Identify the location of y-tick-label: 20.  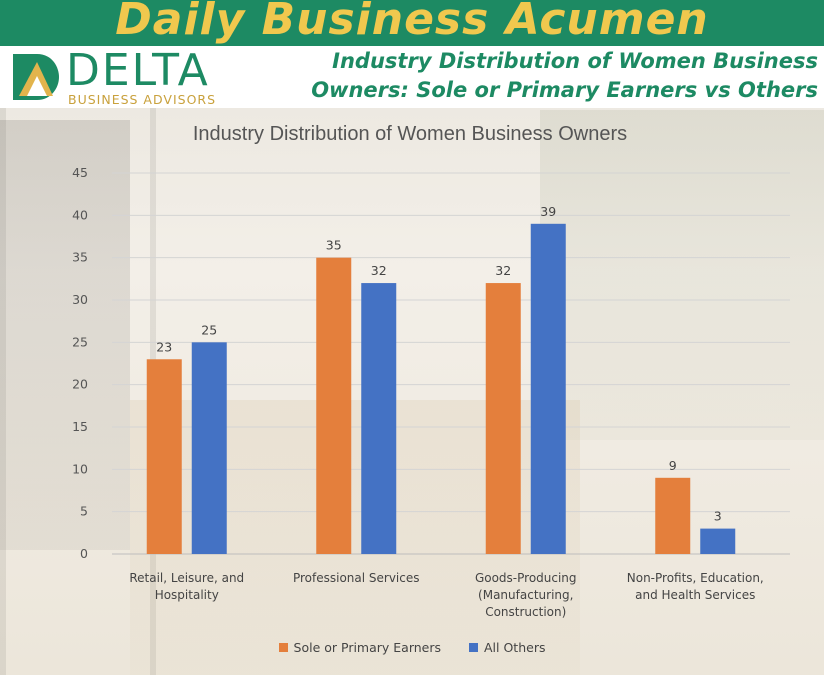
(80, 384).